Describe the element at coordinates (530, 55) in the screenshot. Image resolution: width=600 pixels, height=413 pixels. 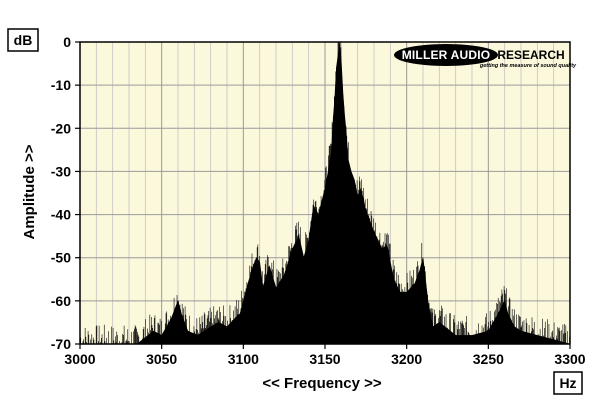
I see `logo-brand-dark: RESEARCH` at that location.